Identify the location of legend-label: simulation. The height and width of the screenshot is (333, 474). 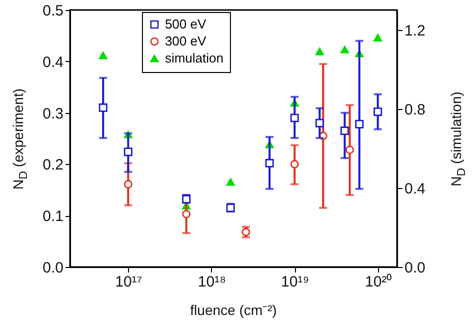
(194, 58).